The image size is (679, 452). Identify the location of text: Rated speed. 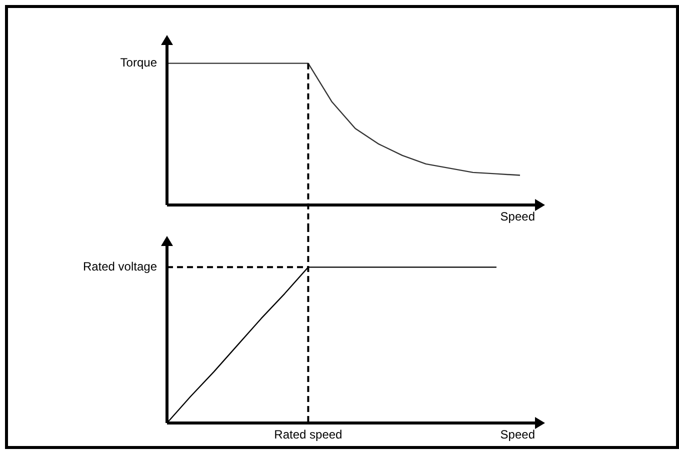
(308, 434).